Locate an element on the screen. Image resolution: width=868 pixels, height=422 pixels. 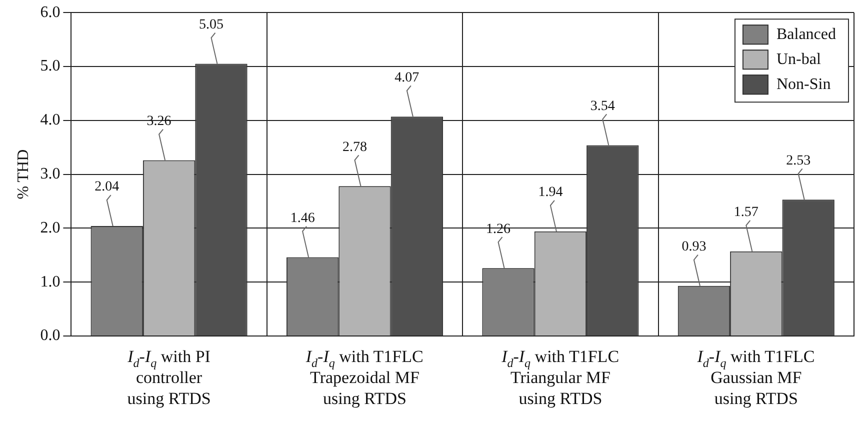
data-label: 0.93 is located at coordinates (694, 247).